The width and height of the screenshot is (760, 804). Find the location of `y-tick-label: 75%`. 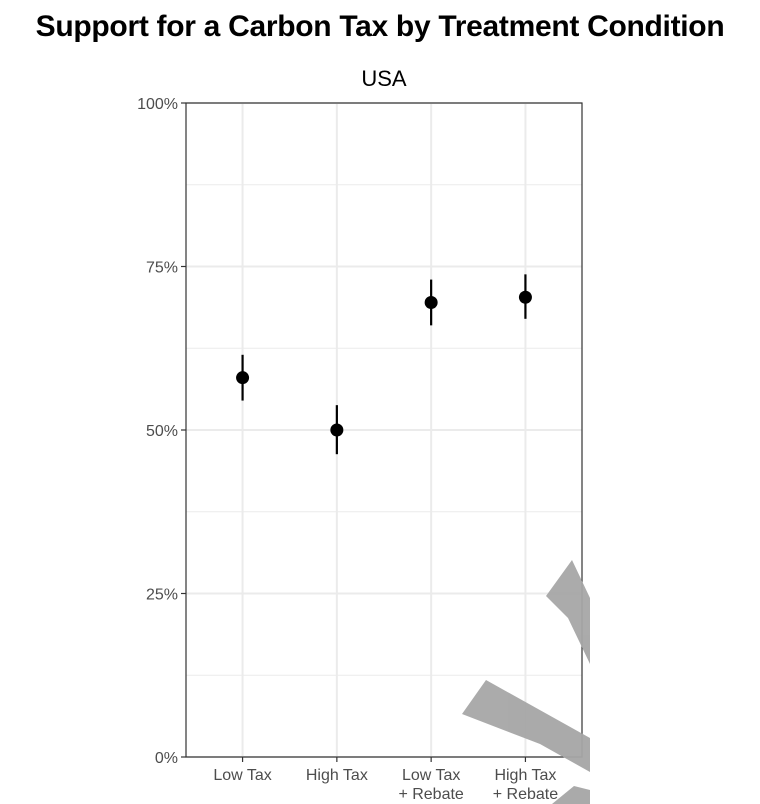

y-tick-label: 75% is located at coordinates (162, 268).